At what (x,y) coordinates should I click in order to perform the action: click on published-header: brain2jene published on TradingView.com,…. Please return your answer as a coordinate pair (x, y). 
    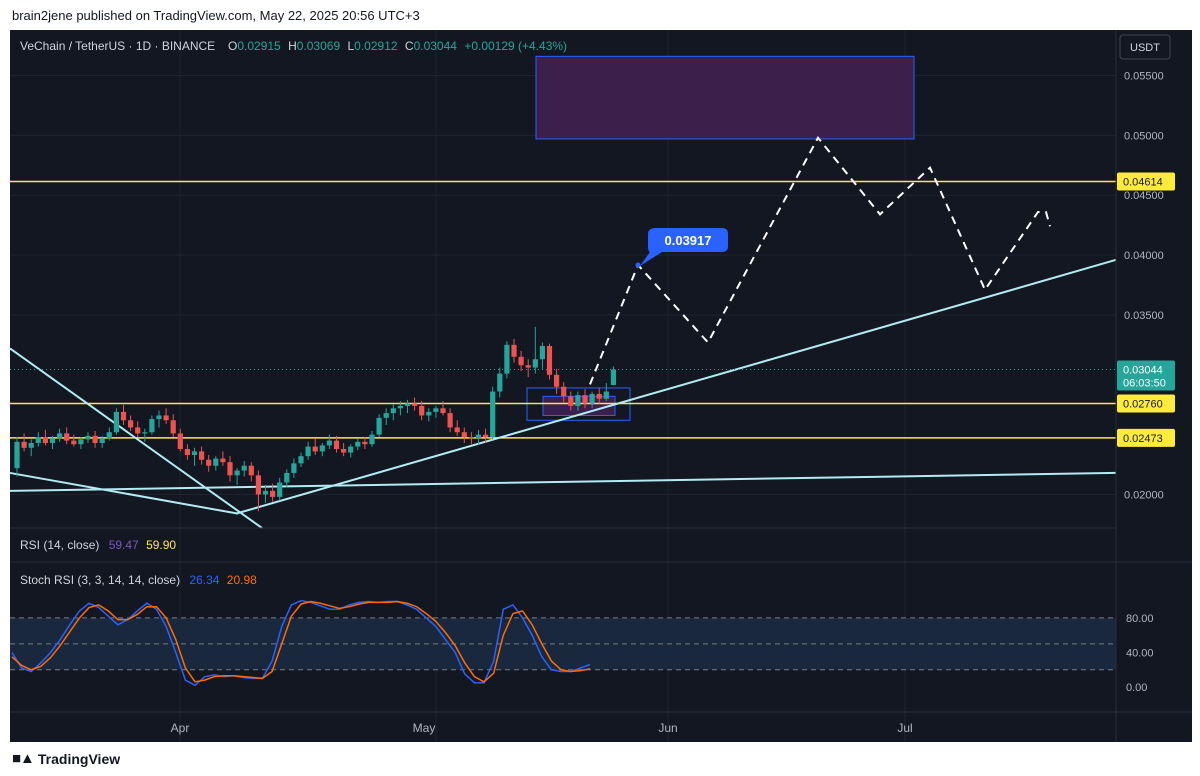
    Looking at the image, I should click on (216, 15).